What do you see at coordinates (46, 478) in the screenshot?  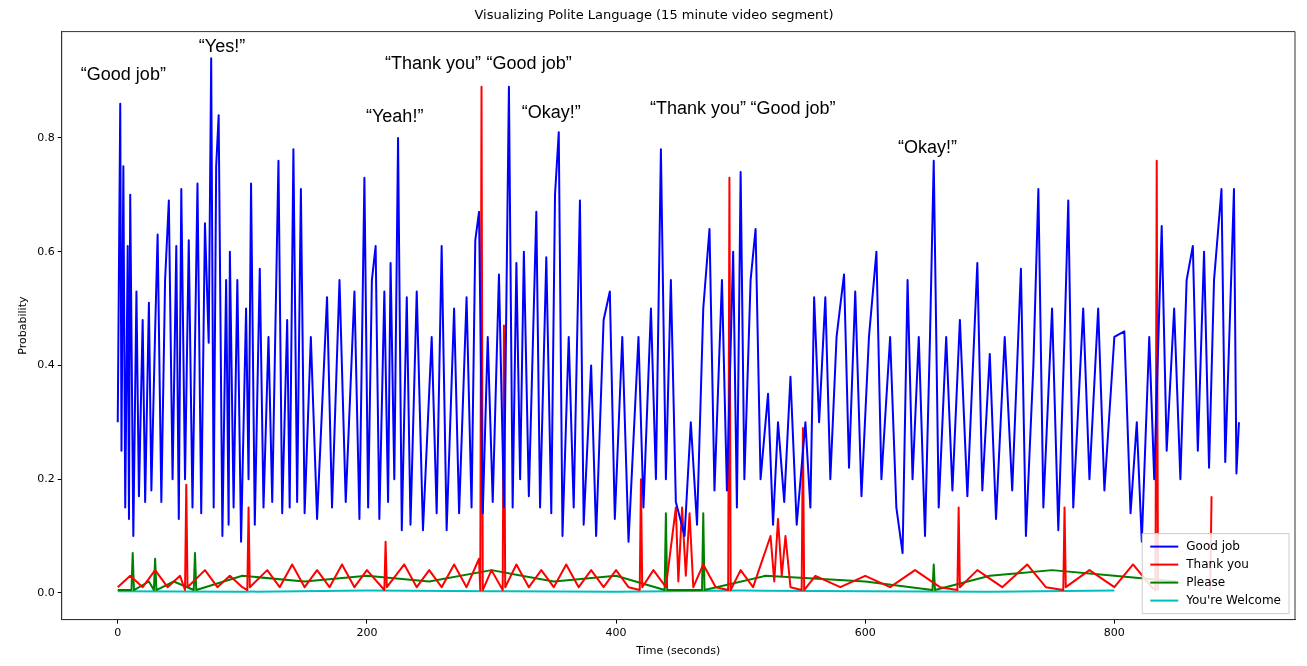 I see `y-tick-label: 0.2` at bounding box center [46, 478].